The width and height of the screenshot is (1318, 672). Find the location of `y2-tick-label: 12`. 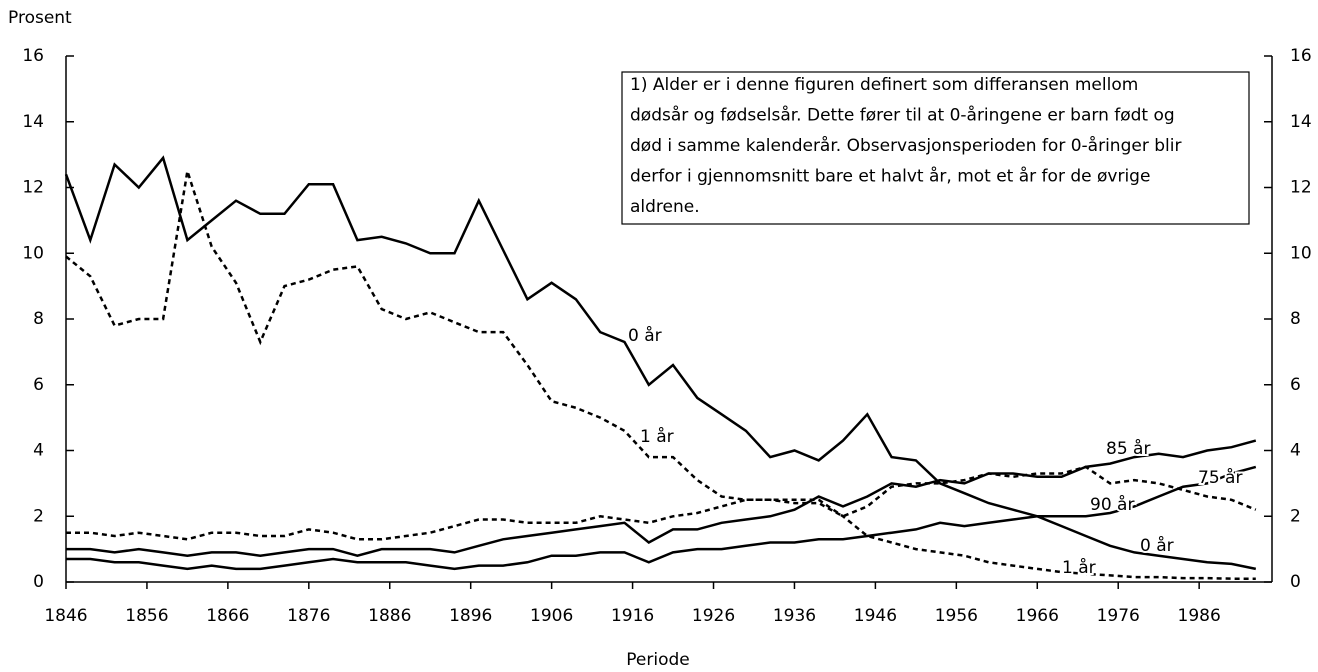

y2-tick-label: 12 is located at coordinates (1301, 188).